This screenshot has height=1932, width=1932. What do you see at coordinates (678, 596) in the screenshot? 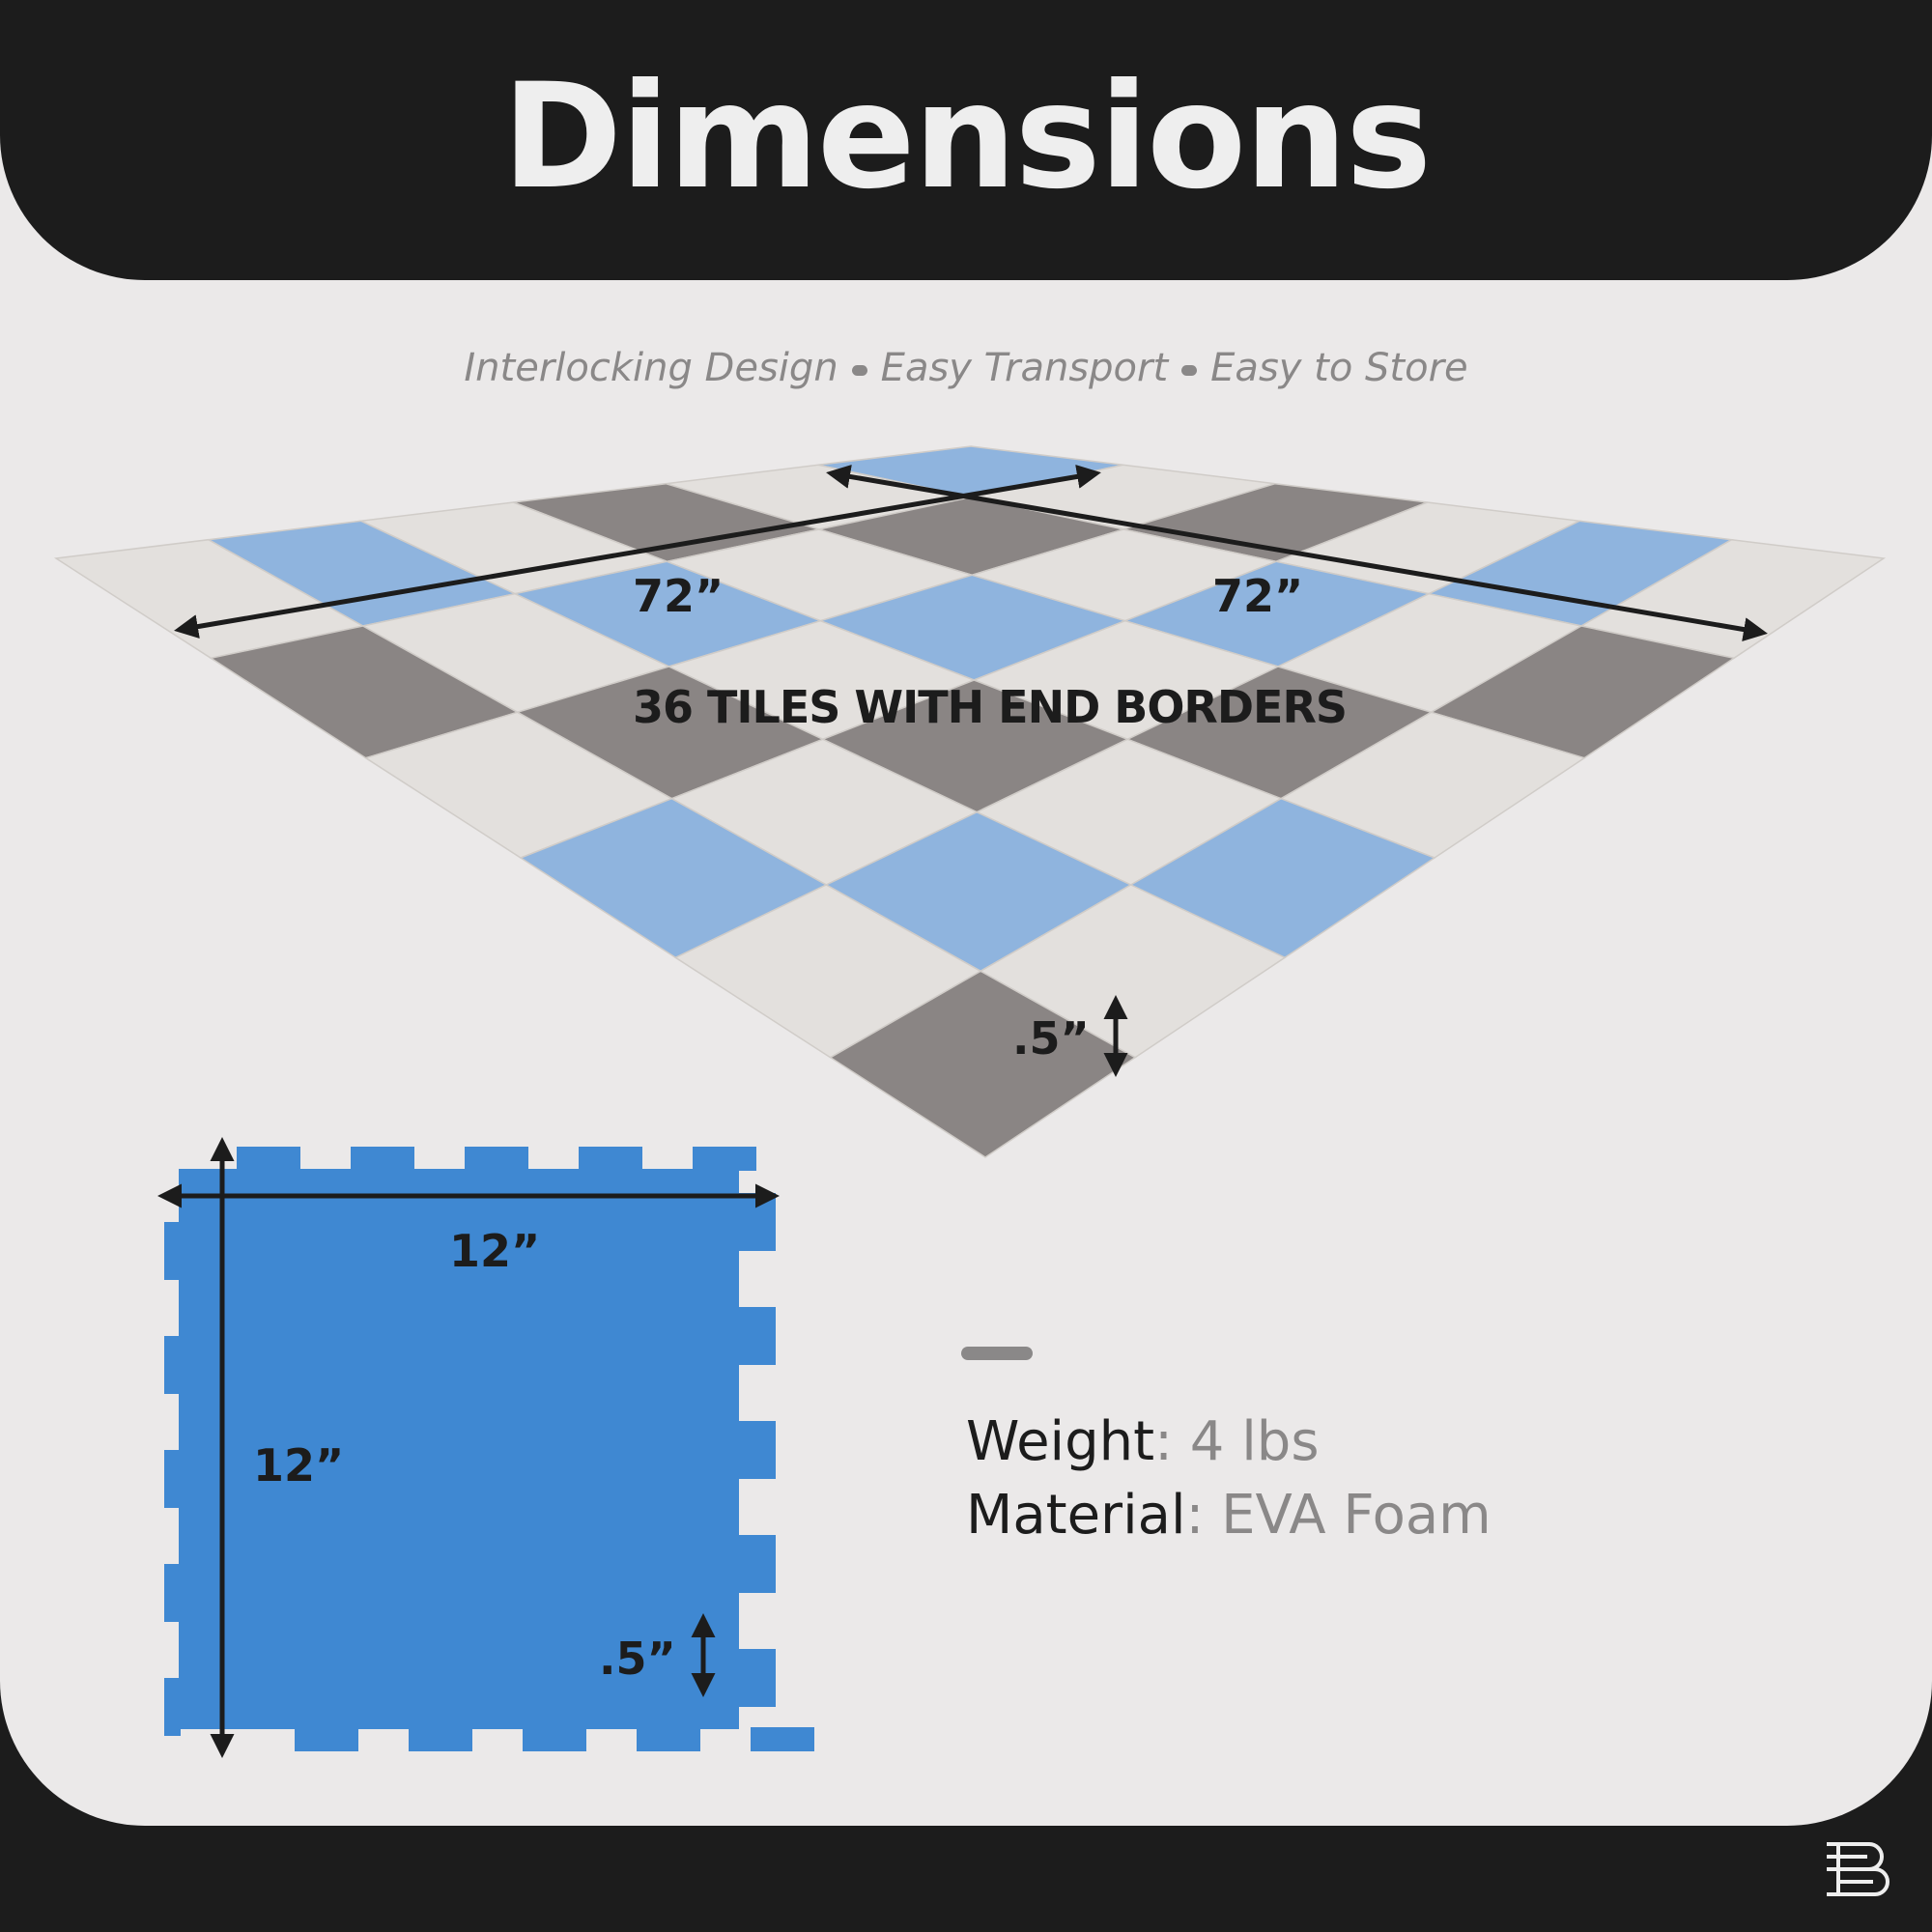
I see `floor-width-label: 72”` at bounding box center [678, 596].